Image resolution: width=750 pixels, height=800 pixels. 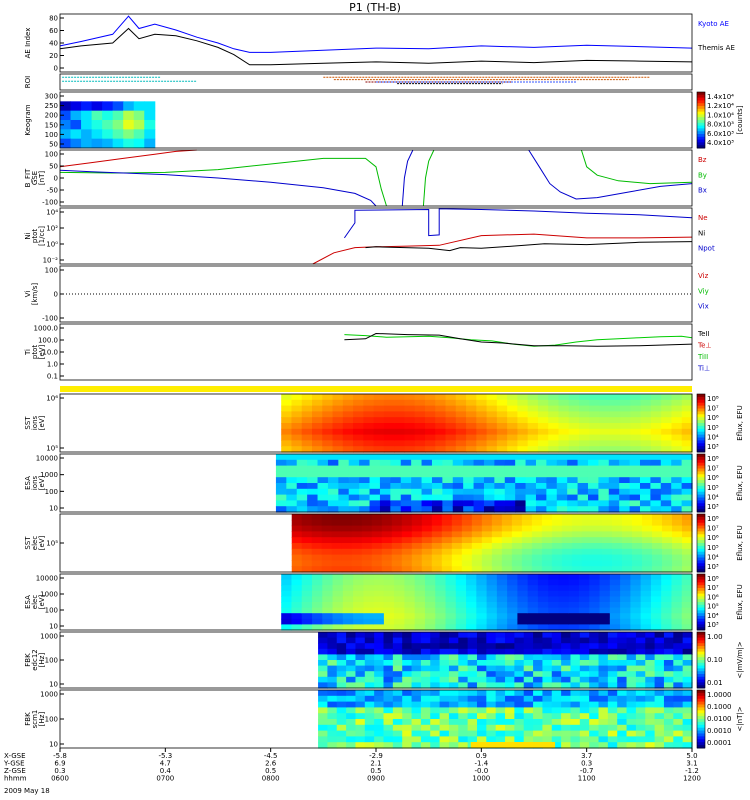 What do you see at coordinates (691, 764) in the screenshot?
I see `ephemeris-value: 3.1` at bounding box center [691, 764].